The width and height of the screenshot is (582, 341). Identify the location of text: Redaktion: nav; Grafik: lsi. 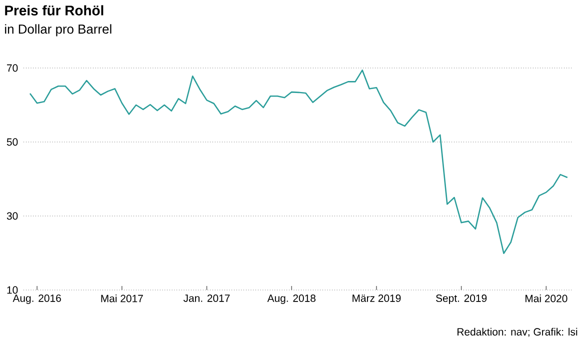
(518, 332).